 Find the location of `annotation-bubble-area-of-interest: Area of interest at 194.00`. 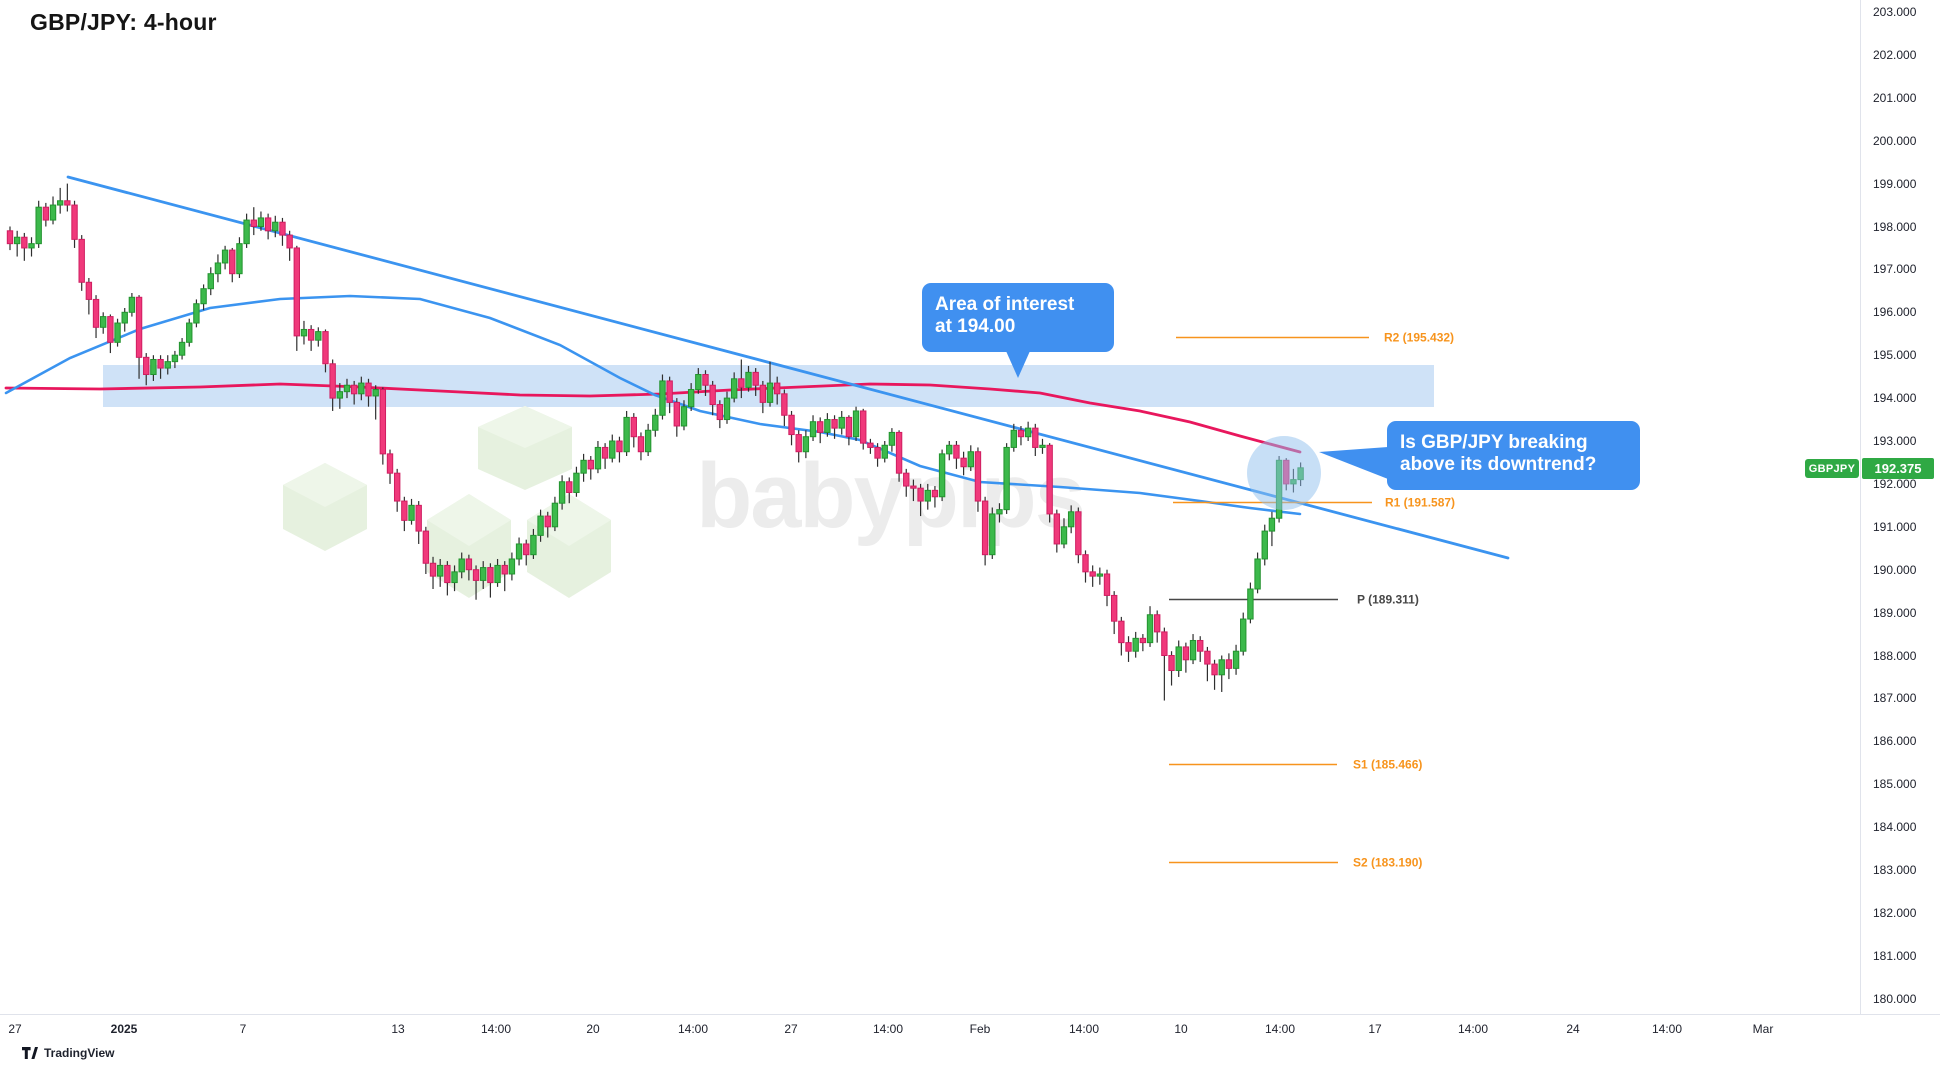

annotation-bubble-area-of-interest: Area of interest at 194.00 is located at coordinates (1018, 330).